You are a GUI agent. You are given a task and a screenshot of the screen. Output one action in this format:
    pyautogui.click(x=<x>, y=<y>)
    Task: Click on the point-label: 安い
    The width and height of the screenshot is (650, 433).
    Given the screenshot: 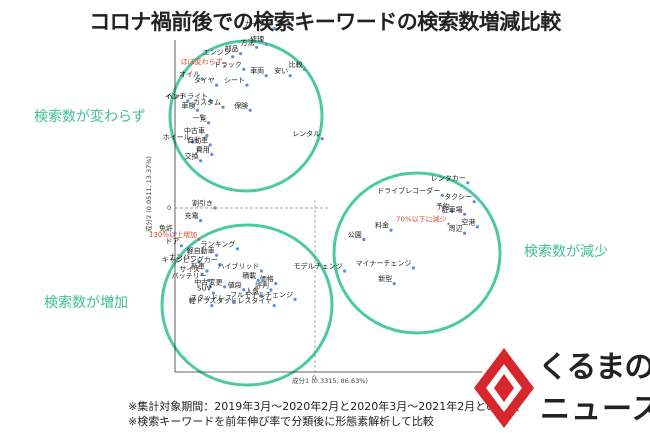 What is the action you would take?
    pyautogui.click(x=281, y=70)
    